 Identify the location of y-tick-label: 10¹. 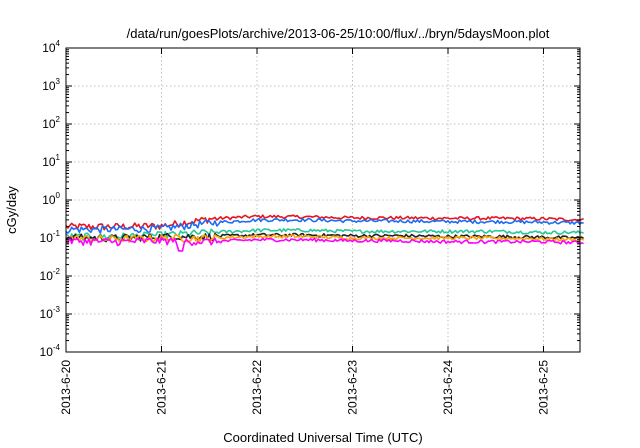
(51, 161).